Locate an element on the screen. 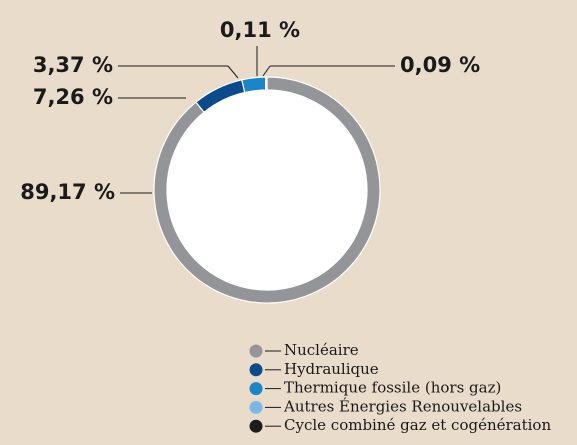 The image size is (577, 445). value-label: 0,09 % is located at coordinates (440, 65).